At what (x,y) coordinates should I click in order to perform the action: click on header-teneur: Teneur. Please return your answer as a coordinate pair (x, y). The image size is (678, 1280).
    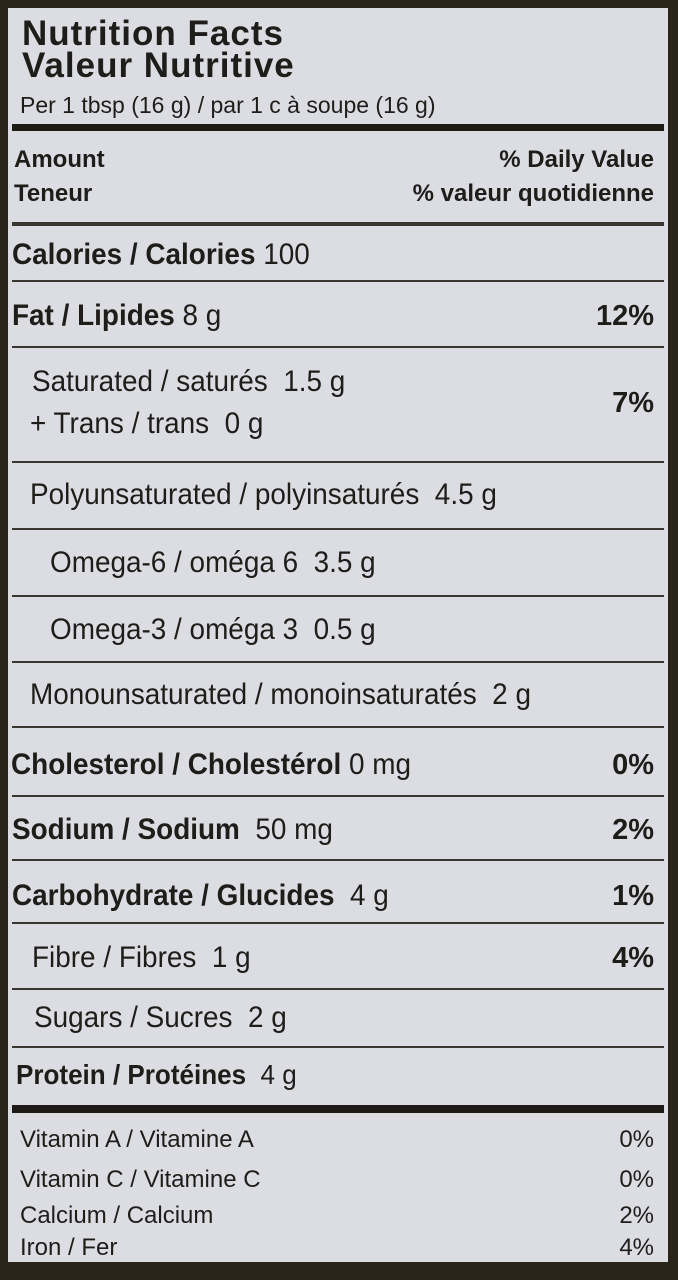
    Looking at the image, I should click on (53, 193).